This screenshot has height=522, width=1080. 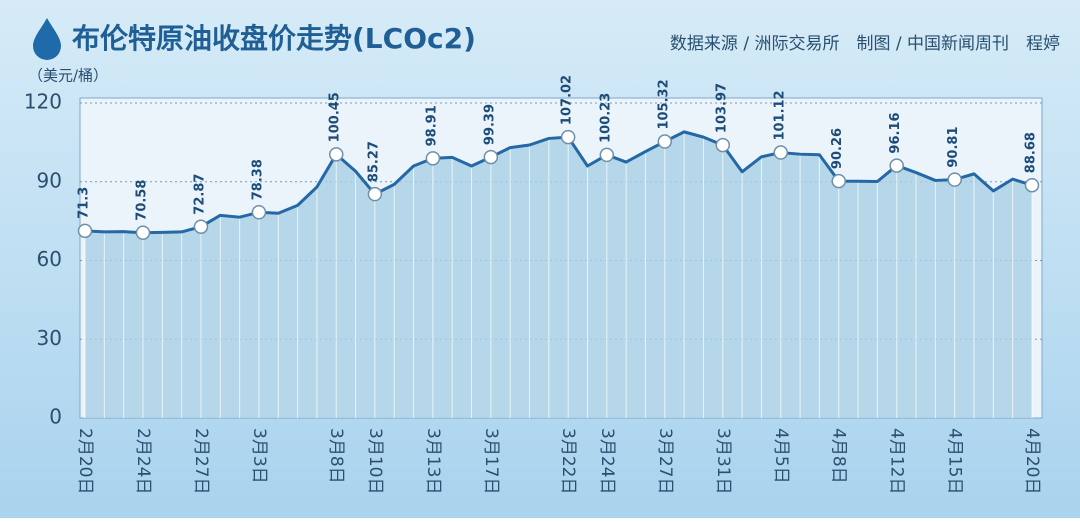 What do you see at coordinates (781, 456) in the screenshot?
I see `x-tick-label: 4月5日` at bounding box center [781, 456].